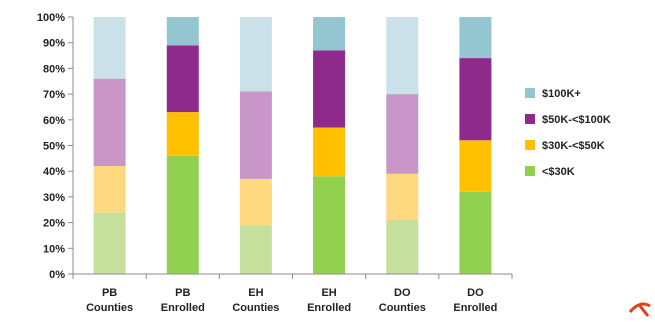 The width and height of the screenshot is (655, 322). I want to click on y-tick-label: 40%, so click(54, 172).